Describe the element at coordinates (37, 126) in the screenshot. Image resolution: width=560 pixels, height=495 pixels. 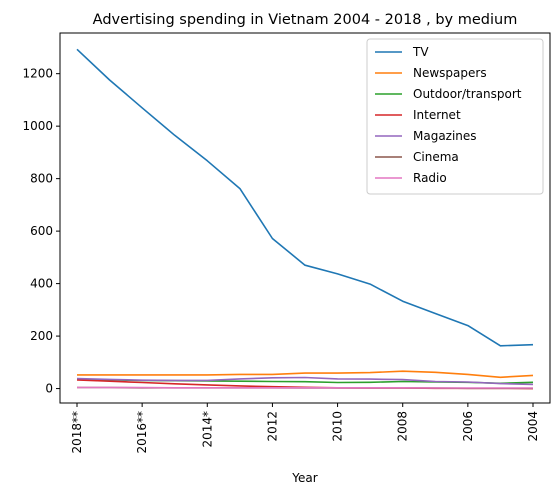
I see `y-tick-label: 1000` at that location.